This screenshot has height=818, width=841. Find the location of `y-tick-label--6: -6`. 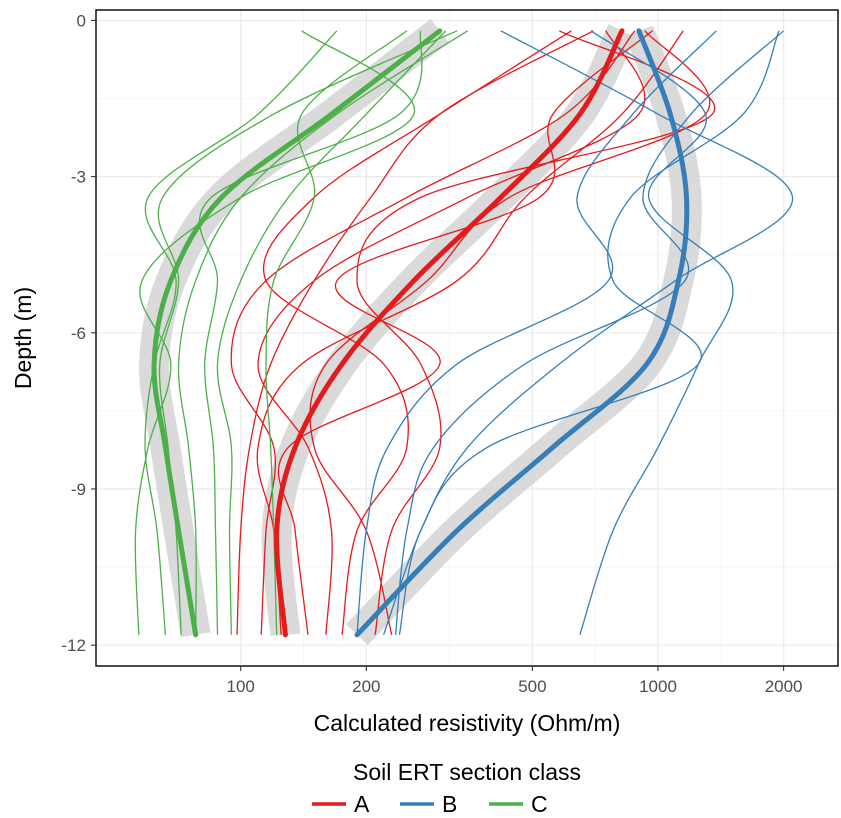

y-tick-label--6: -6 is located at coordinates (78, 333).